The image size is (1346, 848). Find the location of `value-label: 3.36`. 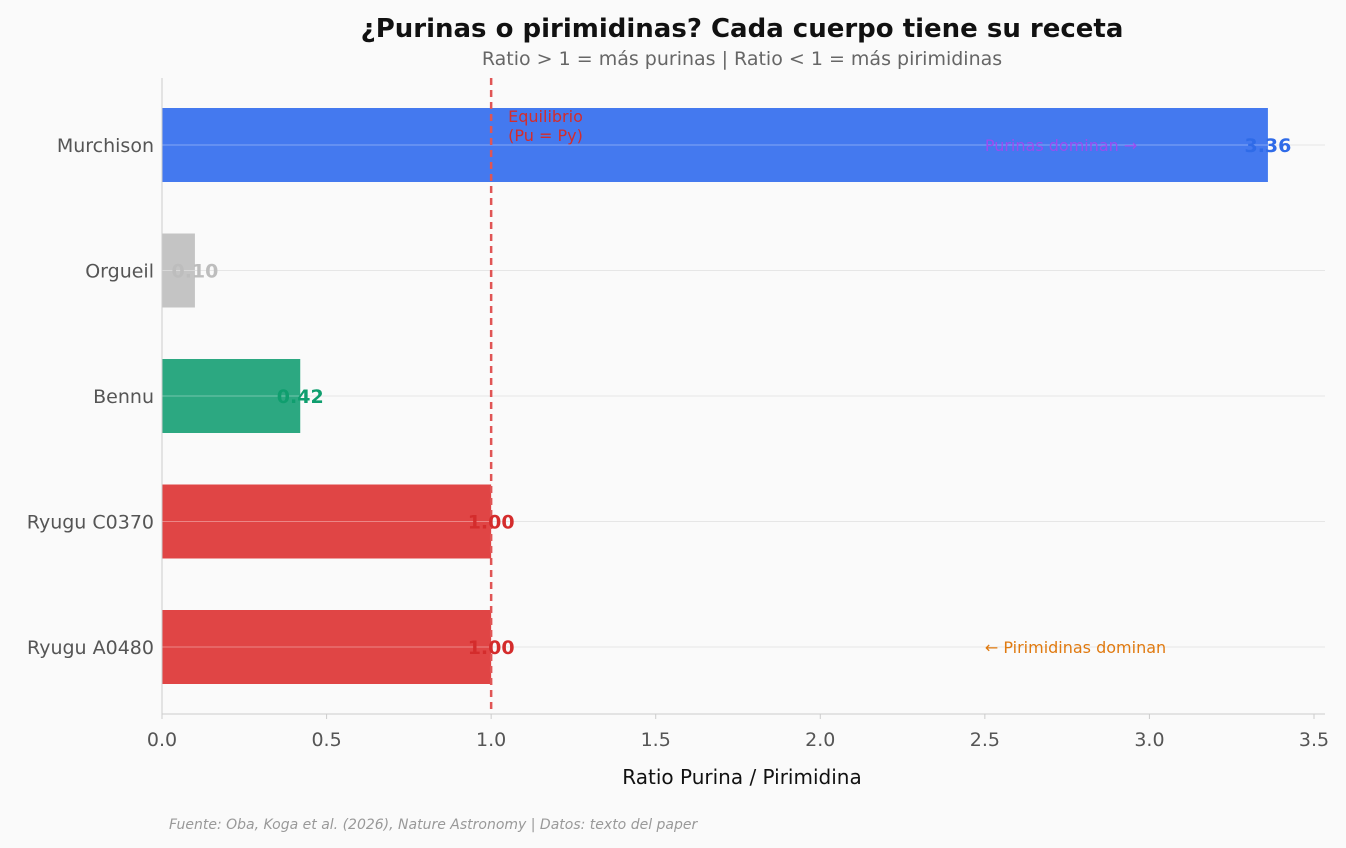

value-label: 3.36 is located at coordinates (1267, 146).